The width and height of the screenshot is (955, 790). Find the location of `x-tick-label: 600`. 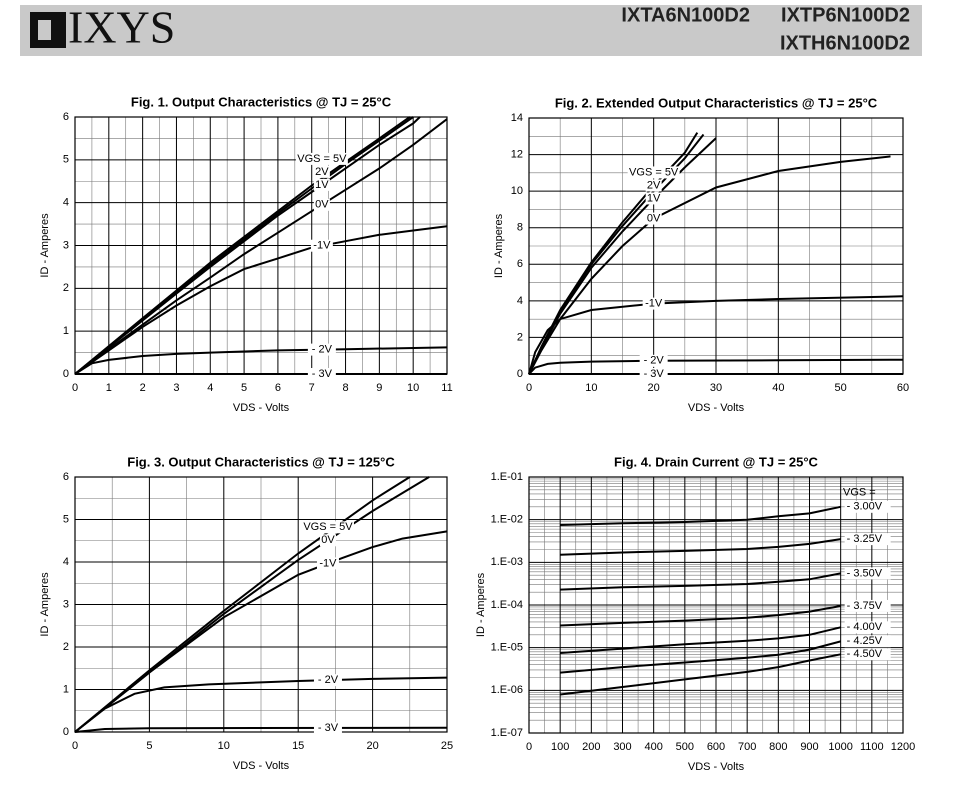

x-tick-label: 600 is located at coordinates (716, 747).